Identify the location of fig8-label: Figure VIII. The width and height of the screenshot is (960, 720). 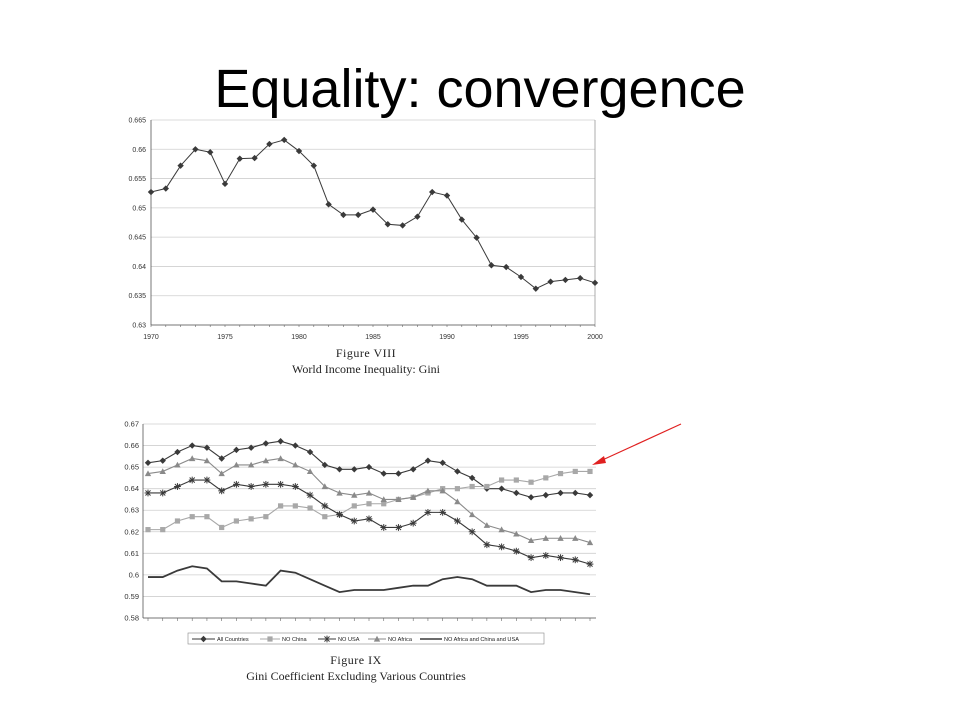
(366, 353).